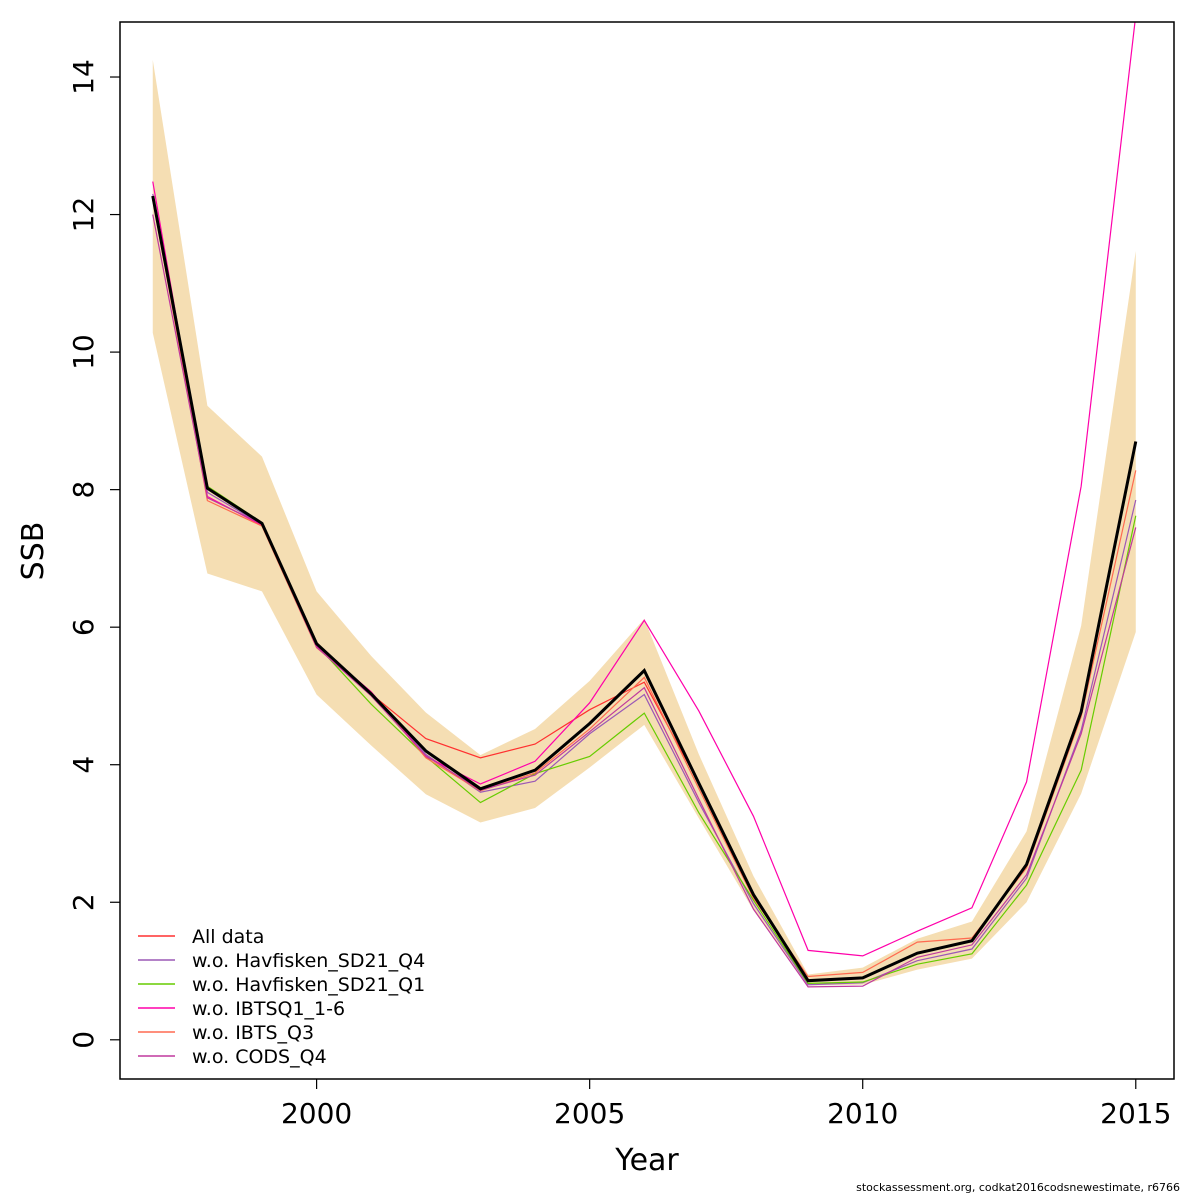 The height and width of the screenshot is (1200, 1200). Describe the element at coordinates (83, 1040) in the screenshot. I see `y-tick-label-0: 0` at that location.